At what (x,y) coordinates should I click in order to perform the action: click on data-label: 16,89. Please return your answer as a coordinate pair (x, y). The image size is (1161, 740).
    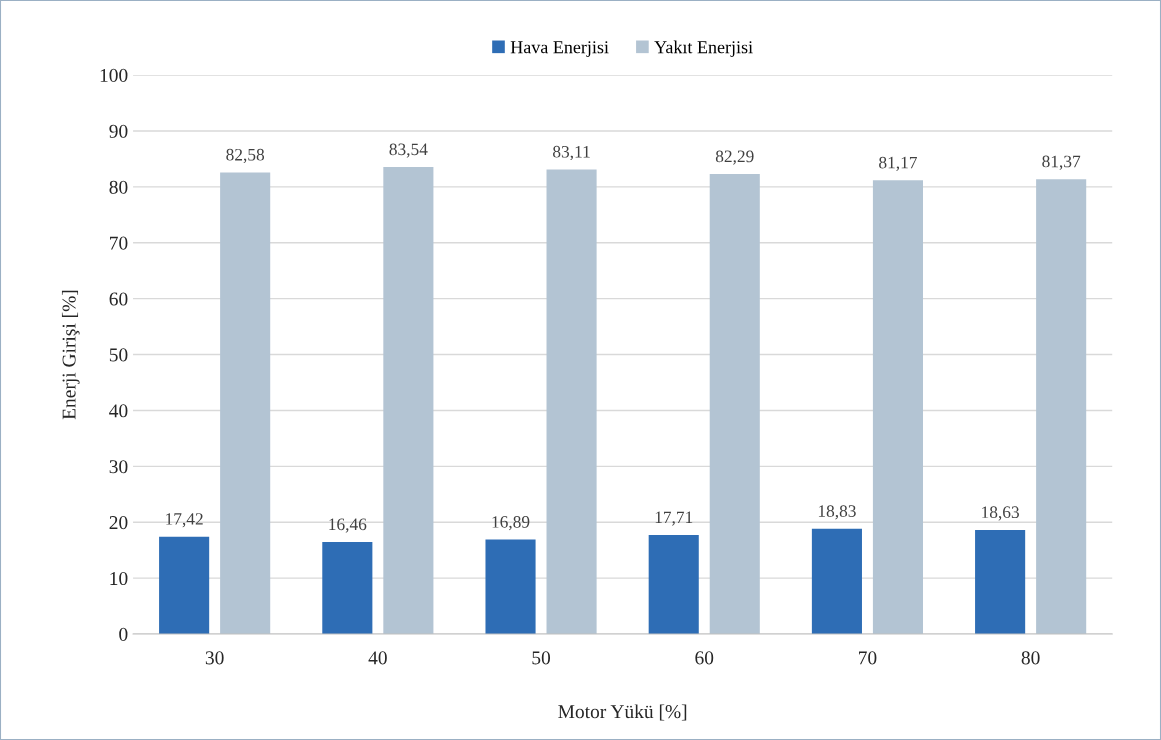
    Looking at the image, I should click on (511, 523).